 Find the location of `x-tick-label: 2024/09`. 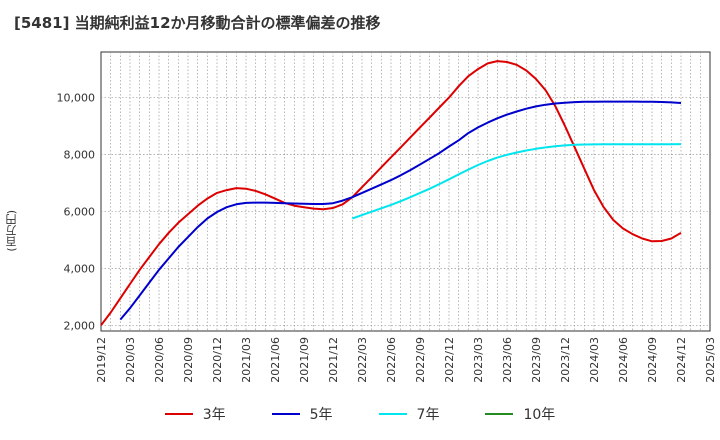

x-tick-label: 2024/09 is located at coordinates (652, 360).